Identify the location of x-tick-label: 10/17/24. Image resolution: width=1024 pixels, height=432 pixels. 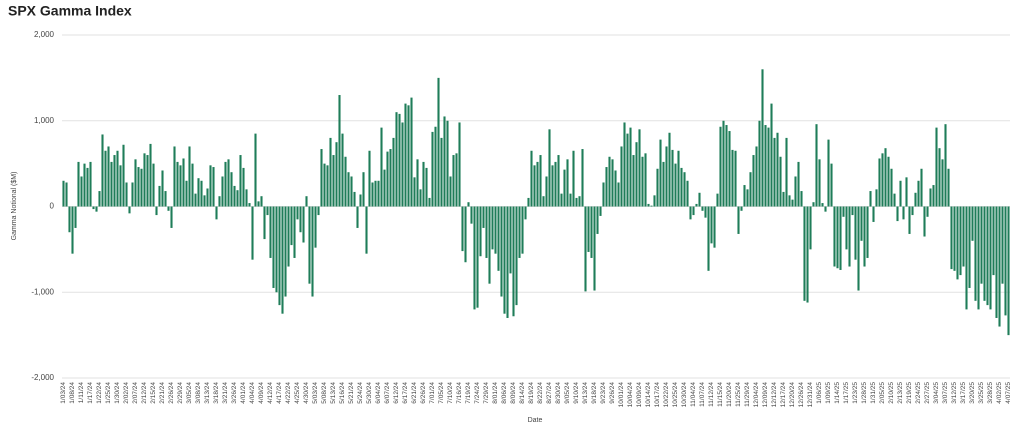
(657, 395).